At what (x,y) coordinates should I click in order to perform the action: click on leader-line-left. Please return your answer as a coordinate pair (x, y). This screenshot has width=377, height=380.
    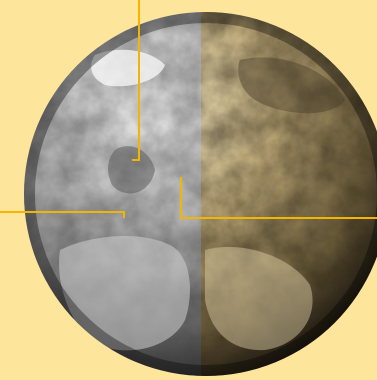
    Looking at the image, I should click on (62, 214).